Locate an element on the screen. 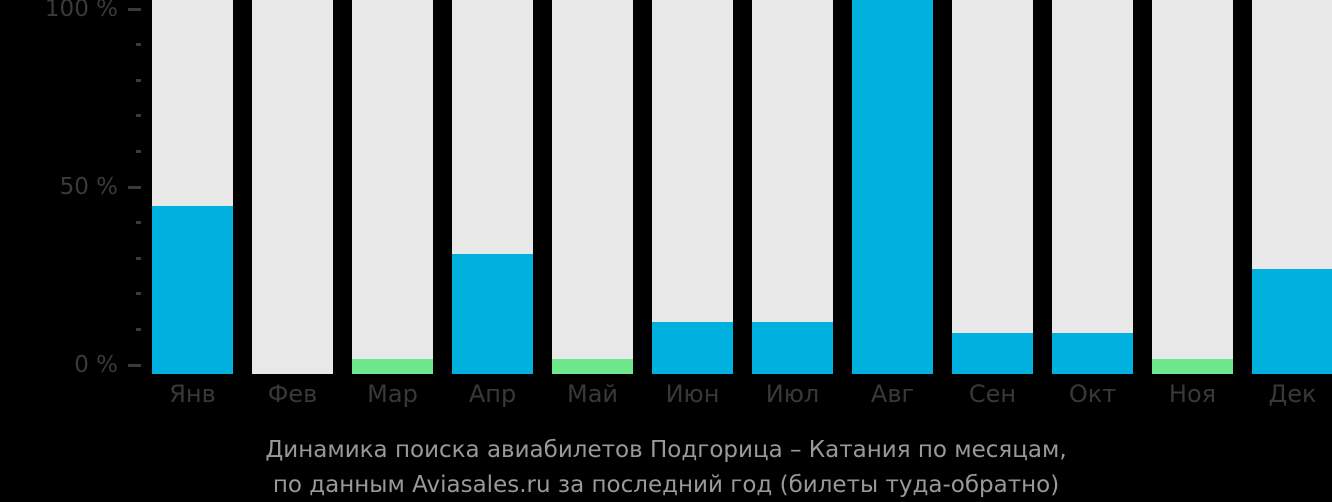  x-axis-label: Мар is located at coordinates (392, 394).